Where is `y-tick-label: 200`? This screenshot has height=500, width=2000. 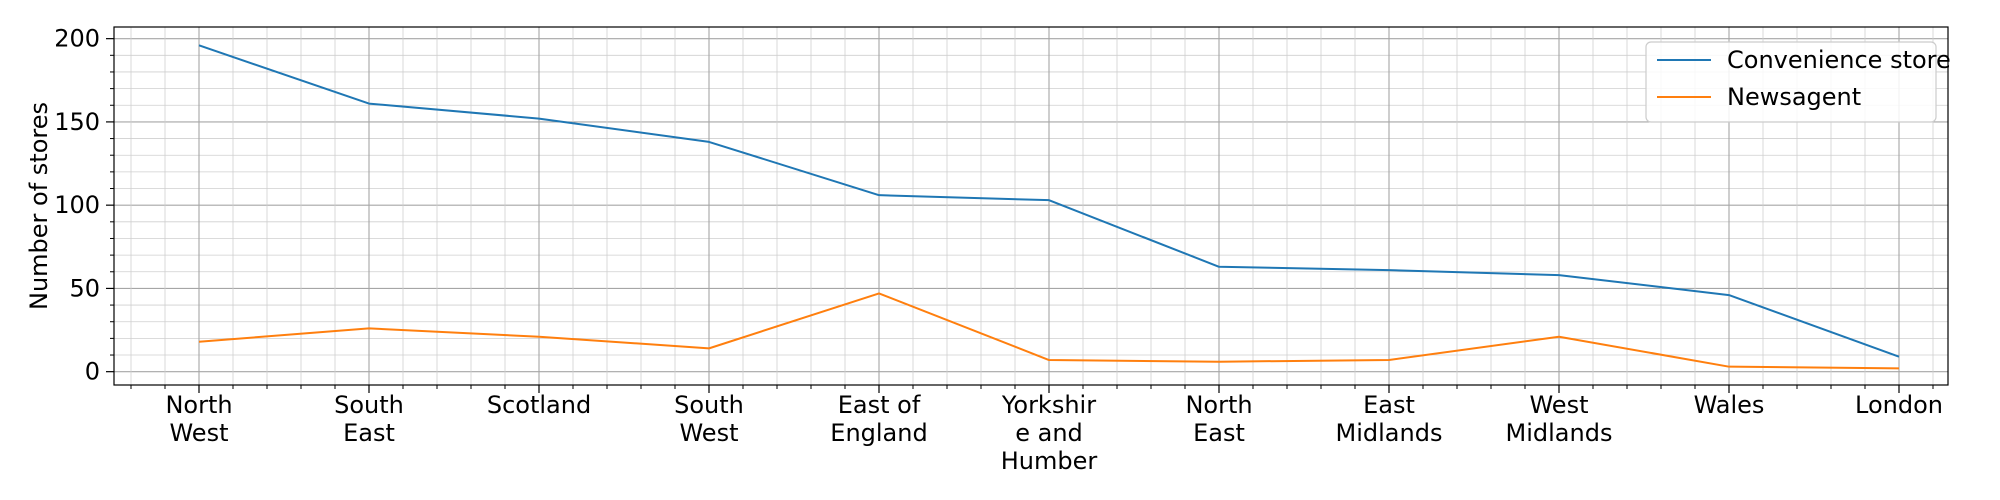 y-tick-label: 200 is located at coordinates (77, 39).